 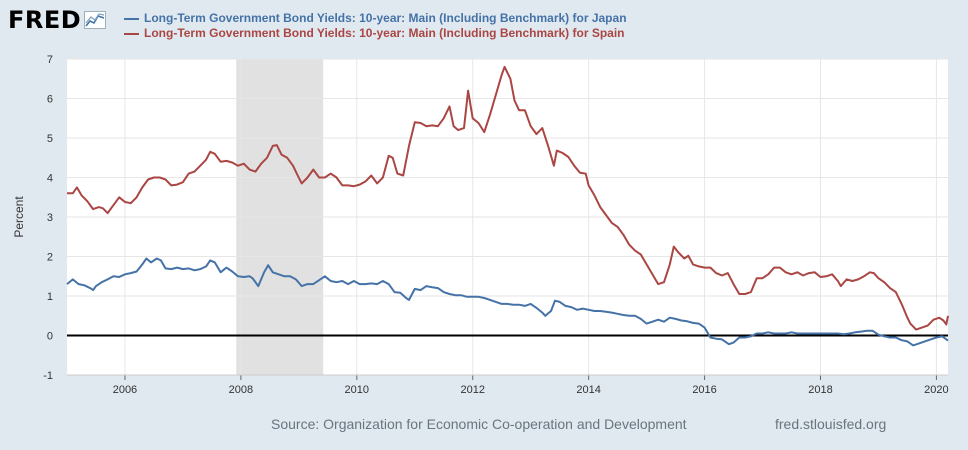 What do you see at coordinates (50, 100) in the screenshot?
I see `y-tick-label: 6` at bounding box center [50, 100].